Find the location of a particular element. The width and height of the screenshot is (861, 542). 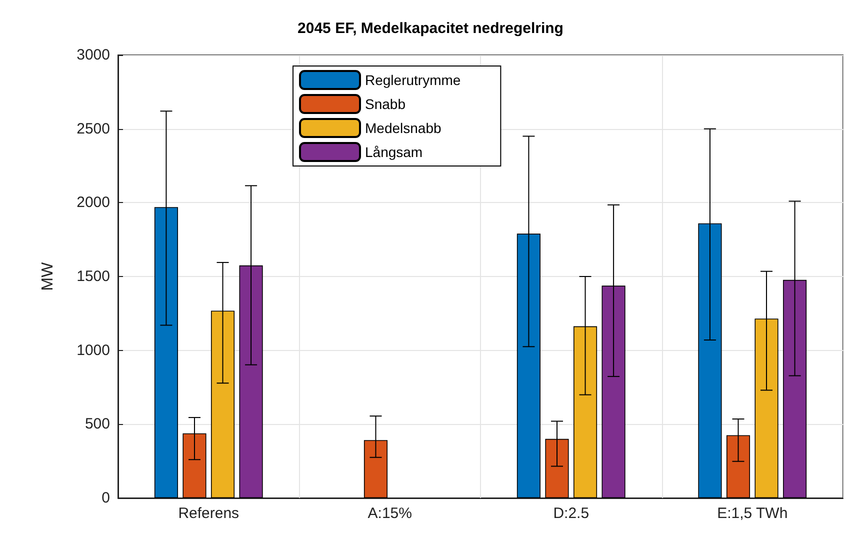

y-tick-label: 2500 is located at coordinates (93, 129).